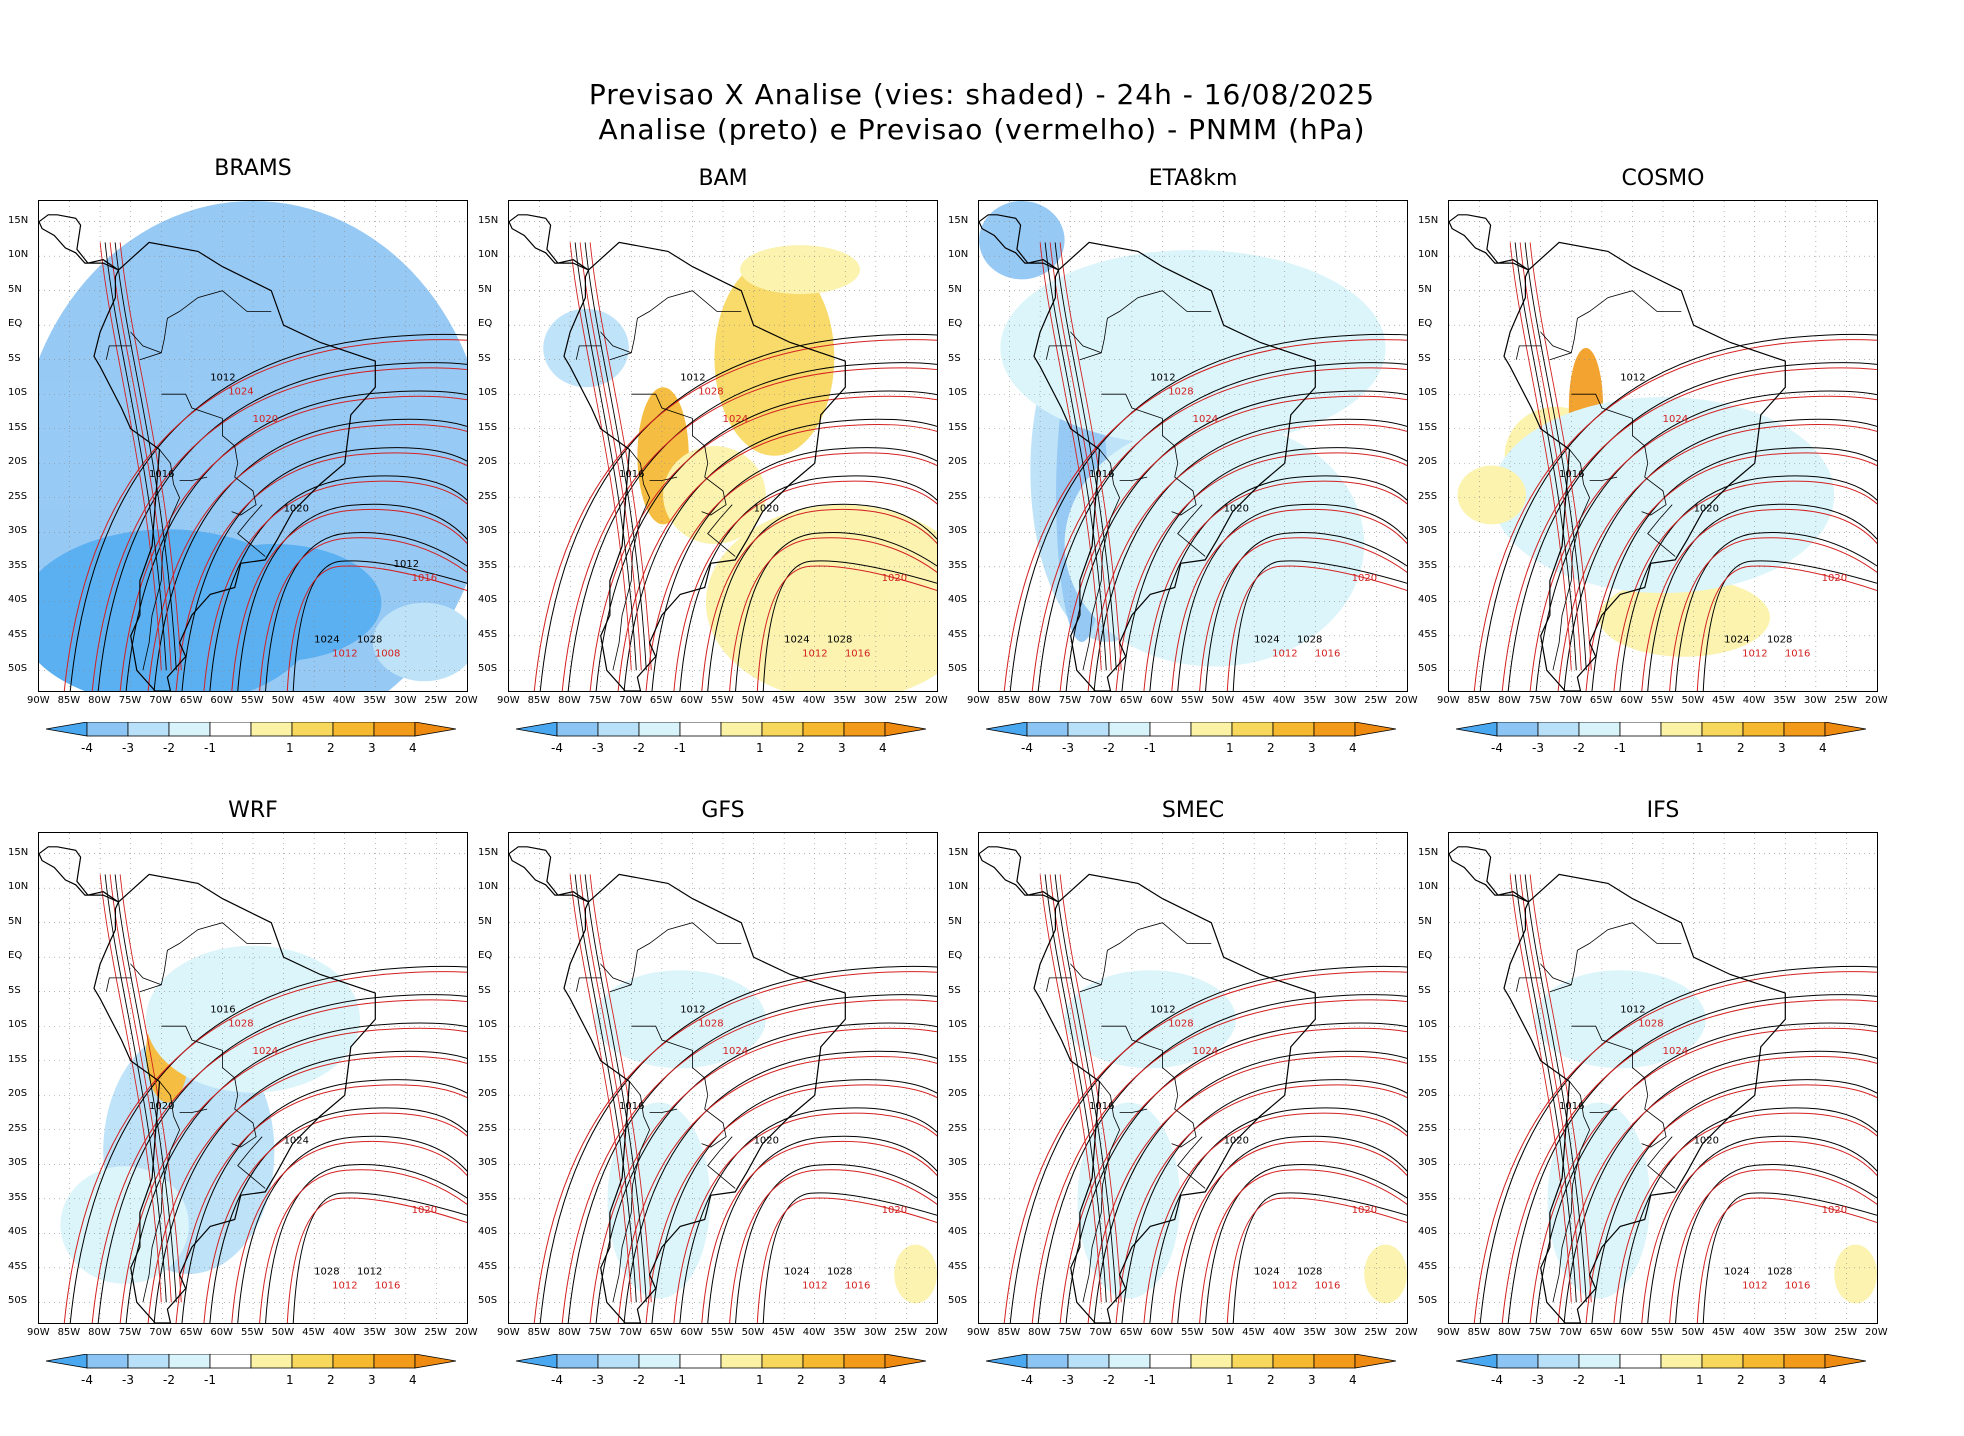  What do you see at coordinates (1314, 1332) in the screenshot?
I see `lon-tick-label: 35W` at bounding box center [1314, 1332].